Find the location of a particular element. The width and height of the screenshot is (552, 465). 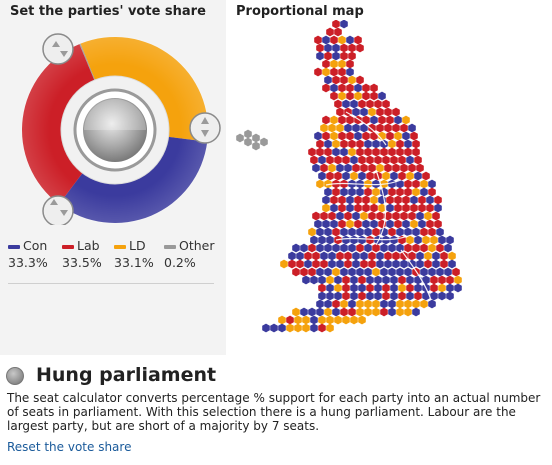

vote-share-heading: Set the parties' vote share is located at coordinates (108, 11).